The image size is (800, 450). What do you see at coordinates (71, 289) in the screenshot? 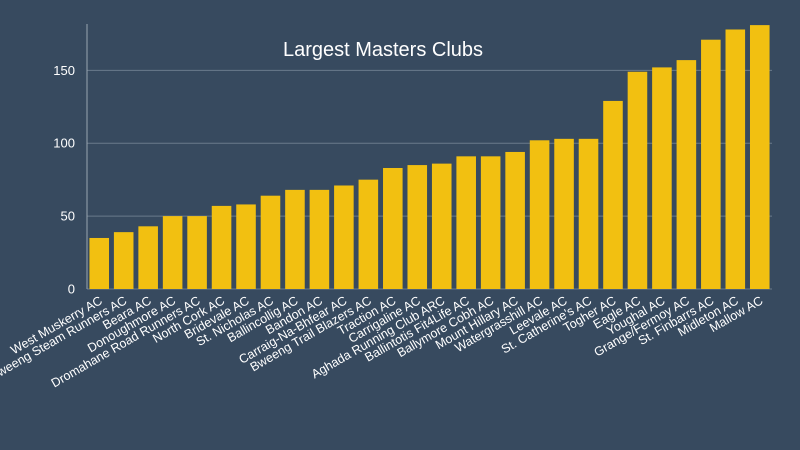
I see `y-tick-label: 0` at bounding box center [71, 289].